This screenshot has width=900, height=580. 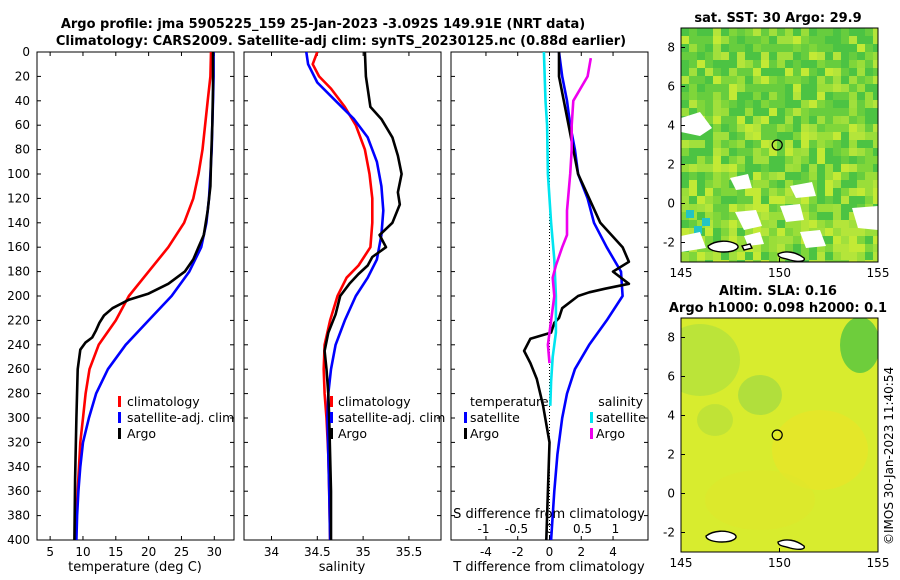 What do you see at coordinates (548, 567) in the screenshot?
I see `difference-xlabel: T difference from climatology` at bounding box center [548, 567].